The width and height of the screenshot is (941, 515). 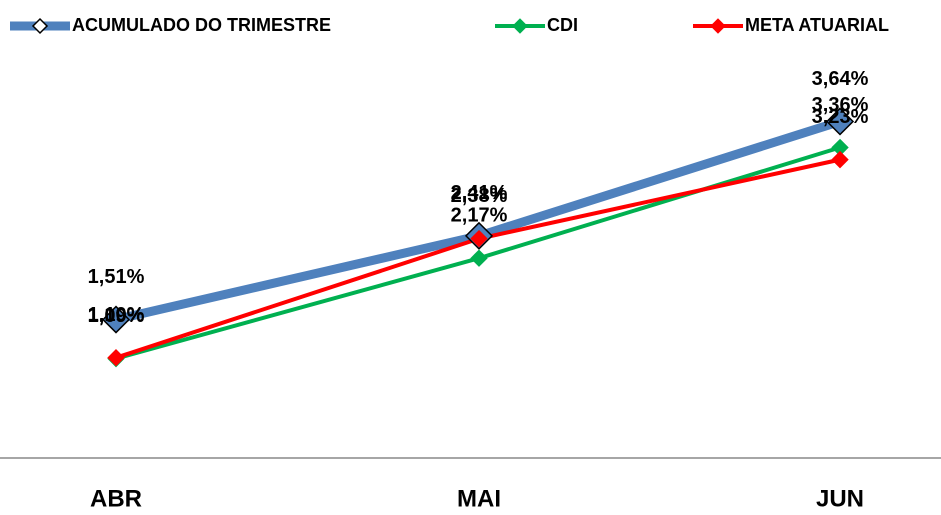 I want to click on legend-label: CDI, so click(x=562, y=25).